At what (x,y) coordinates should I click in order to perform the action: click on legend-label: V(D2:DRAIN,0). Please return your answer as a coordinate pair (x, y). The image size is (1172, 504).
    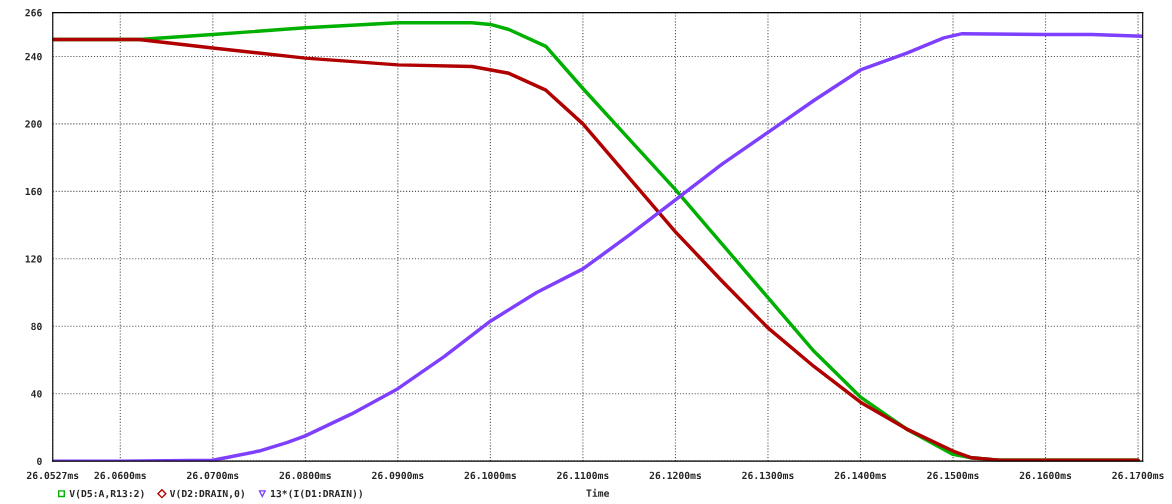
    Looking at the image, I should click on (206, 494).